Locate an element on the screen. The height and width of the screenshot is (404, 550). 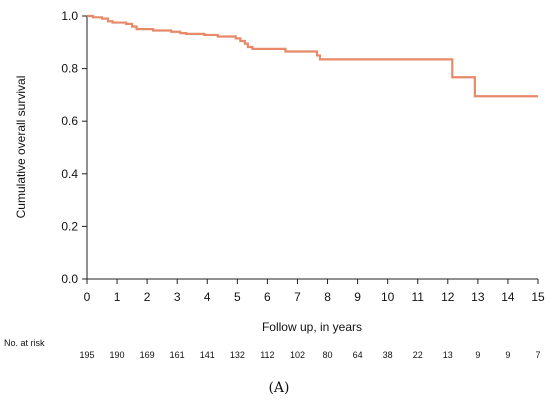
risk-count: 112 is located at coordinates (267, 355).